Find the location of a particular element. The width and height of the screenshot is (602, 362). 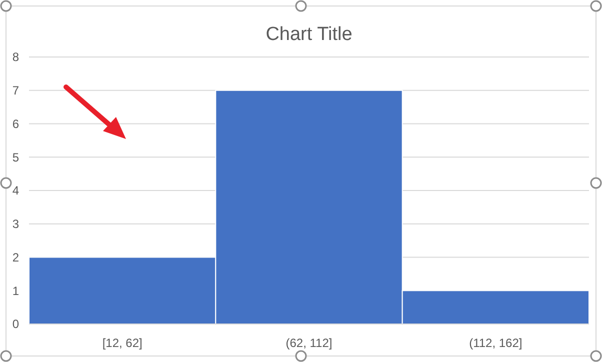

y-tick-label: 5 is located at coordinates (16, 157).